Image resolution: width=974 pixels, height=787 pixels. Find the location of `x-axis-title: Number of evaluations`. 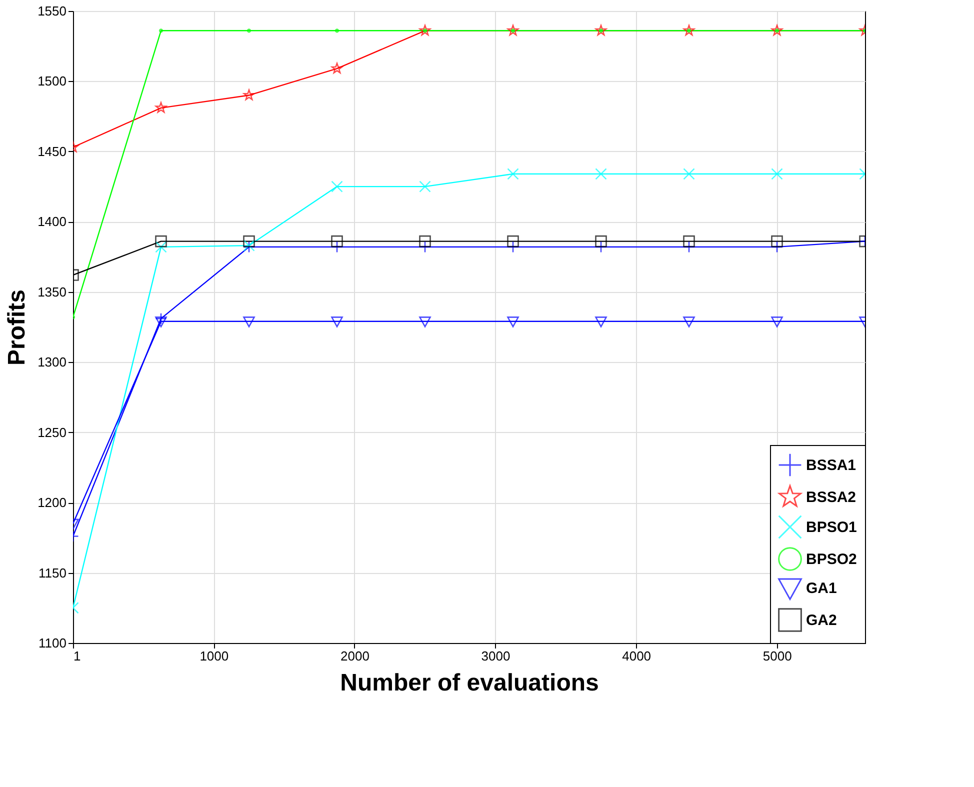

x-axis-title: Number of evaluations is located at coordinates (469, 683).